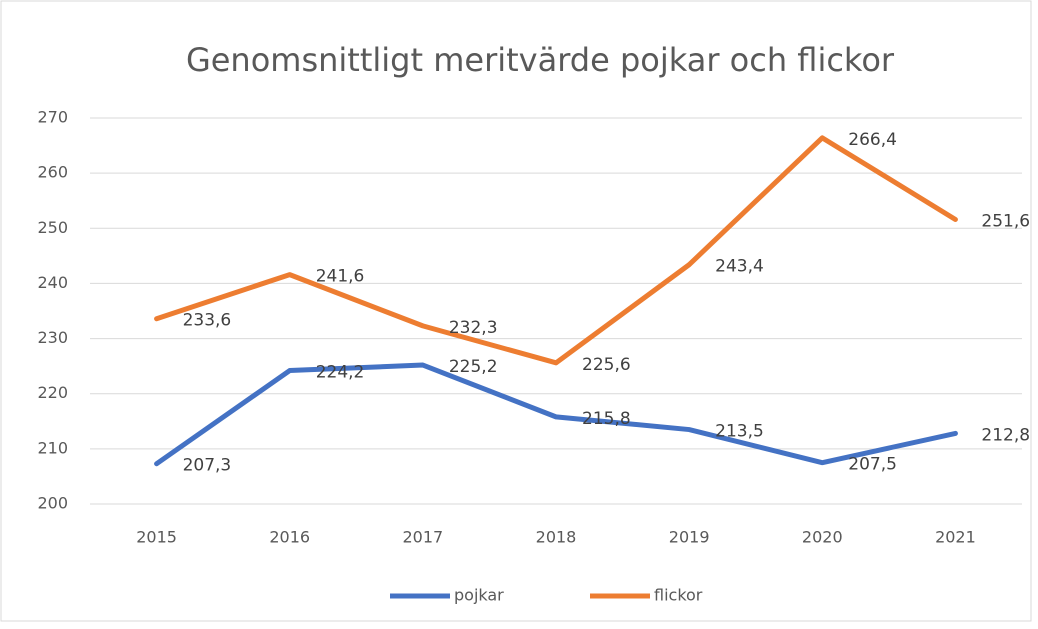 This screenshot has height=629, width=1038. Describe the element at coordinates (52, 117) in the screenshot. I see `y-tick-label: 270` at that location.